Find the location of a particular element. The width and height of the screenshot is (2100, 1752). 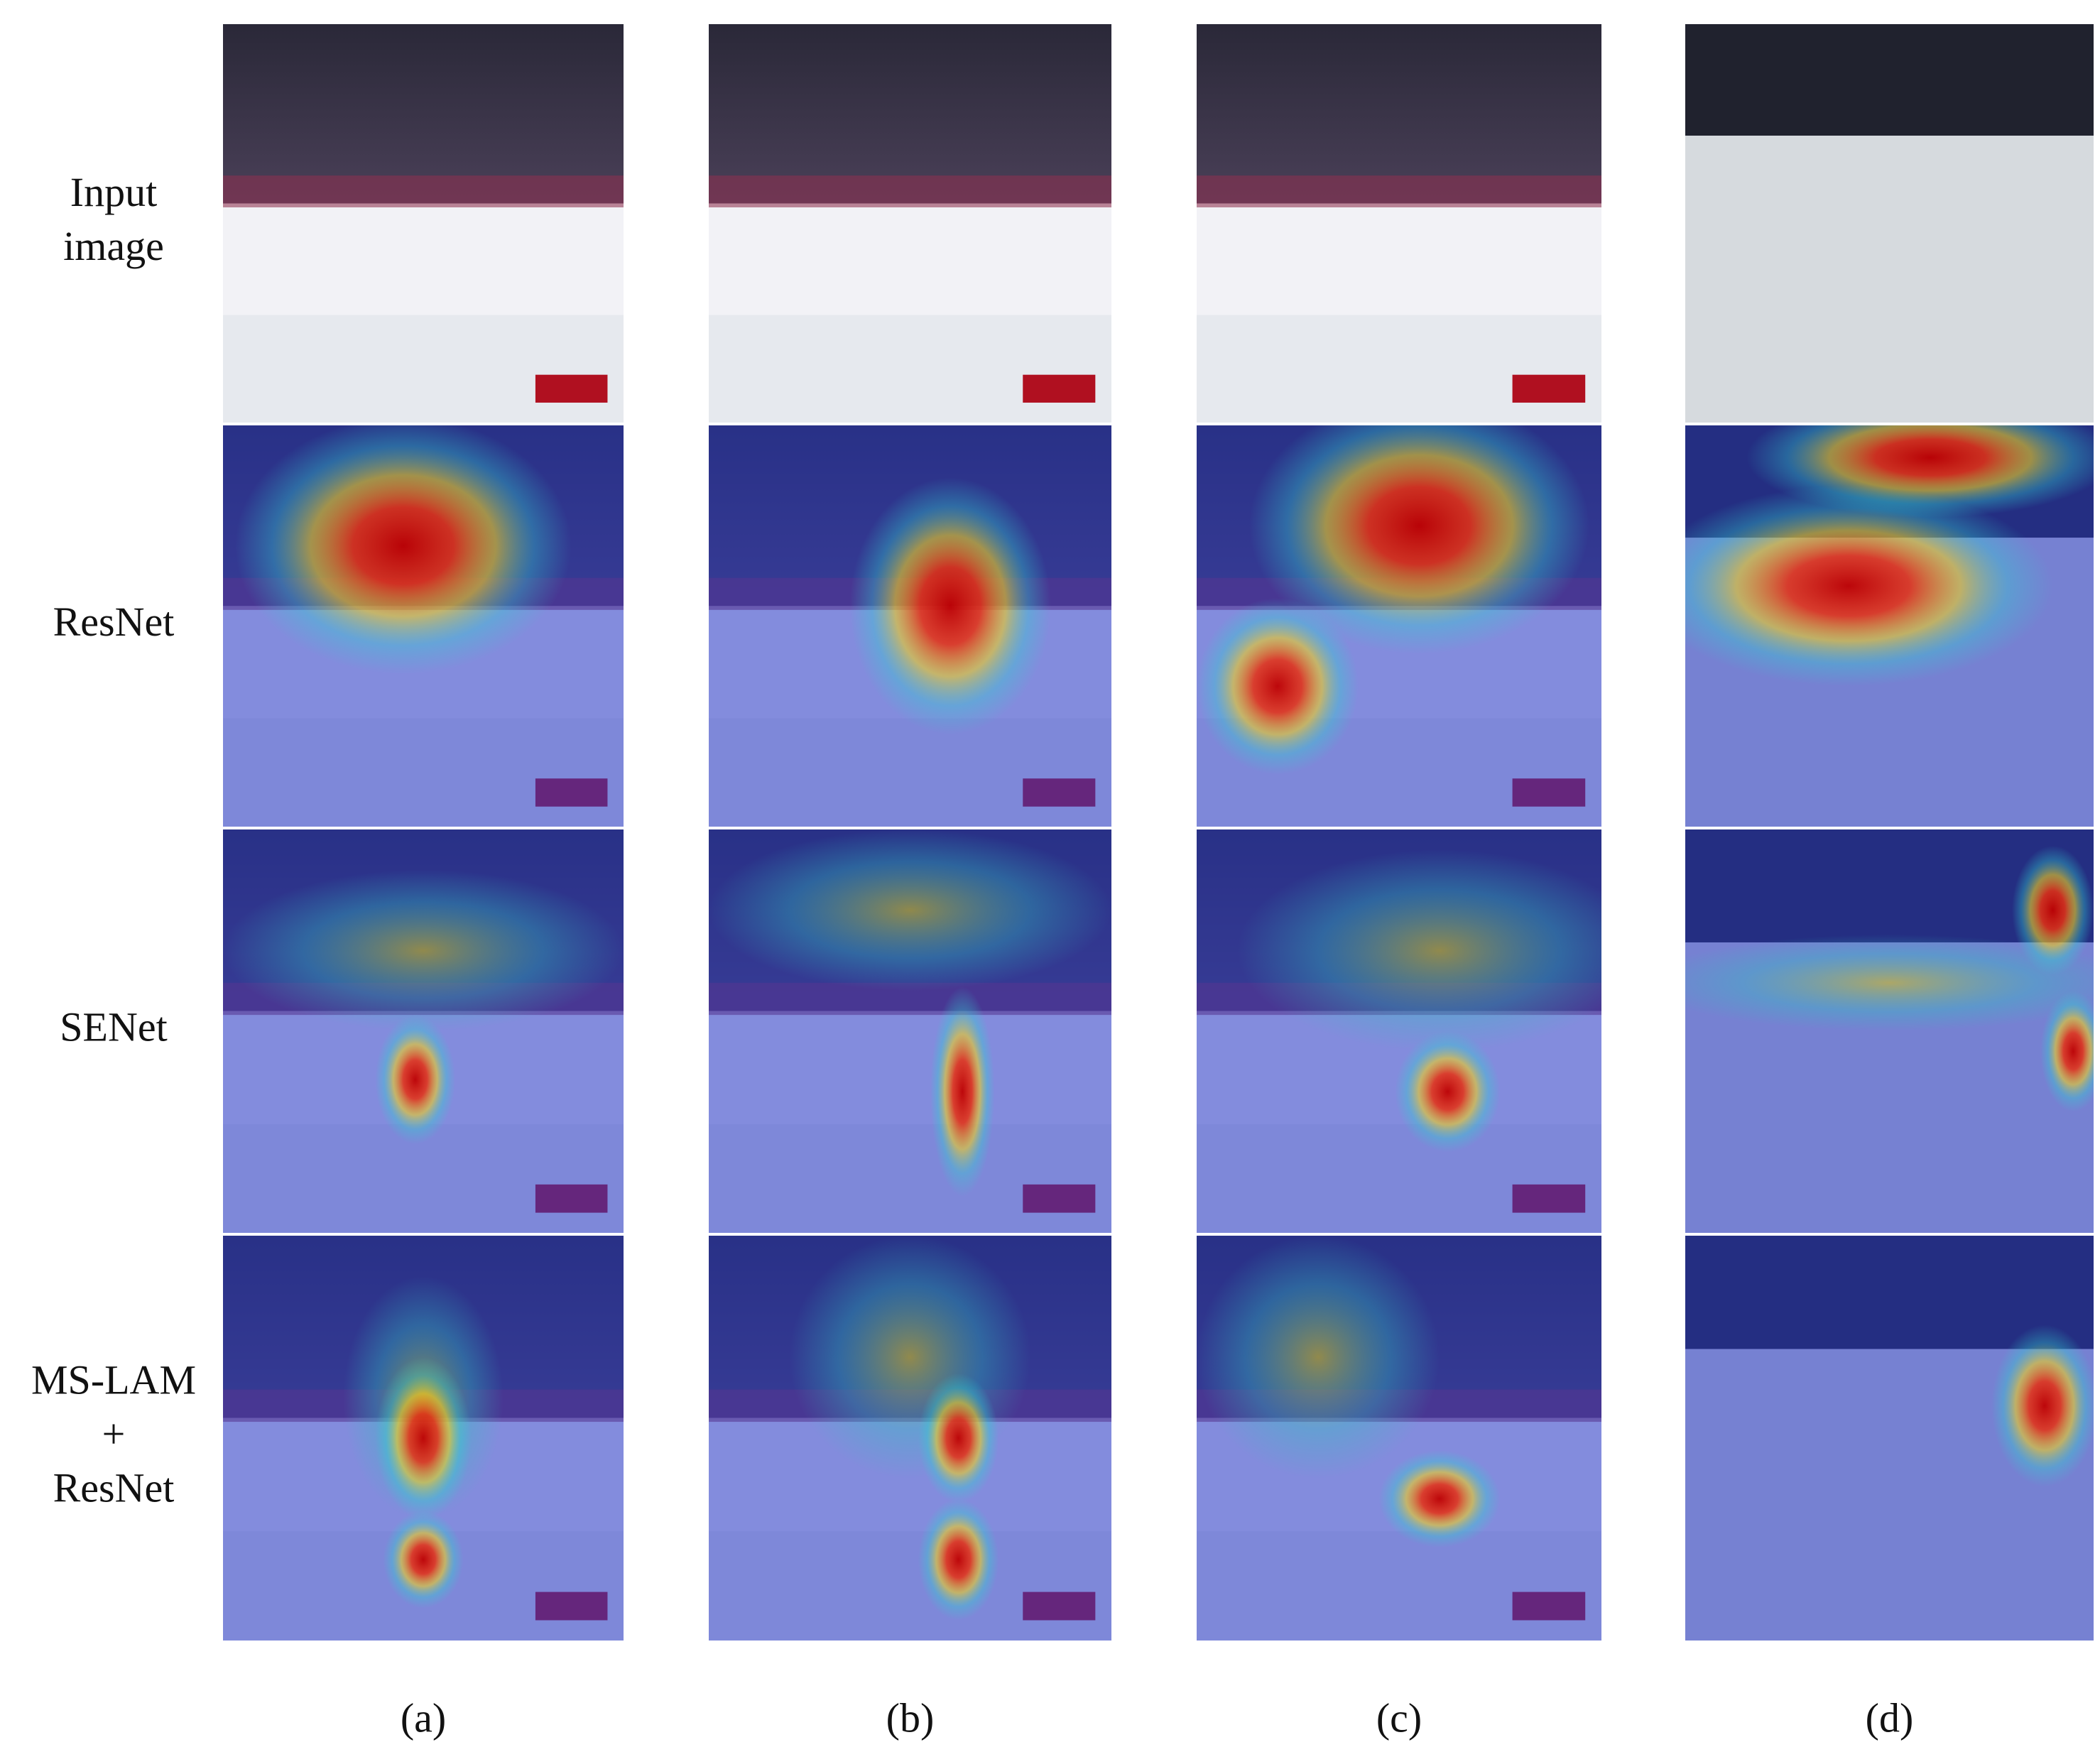

column-label: (c) is located at coordinates (1399, 1718).